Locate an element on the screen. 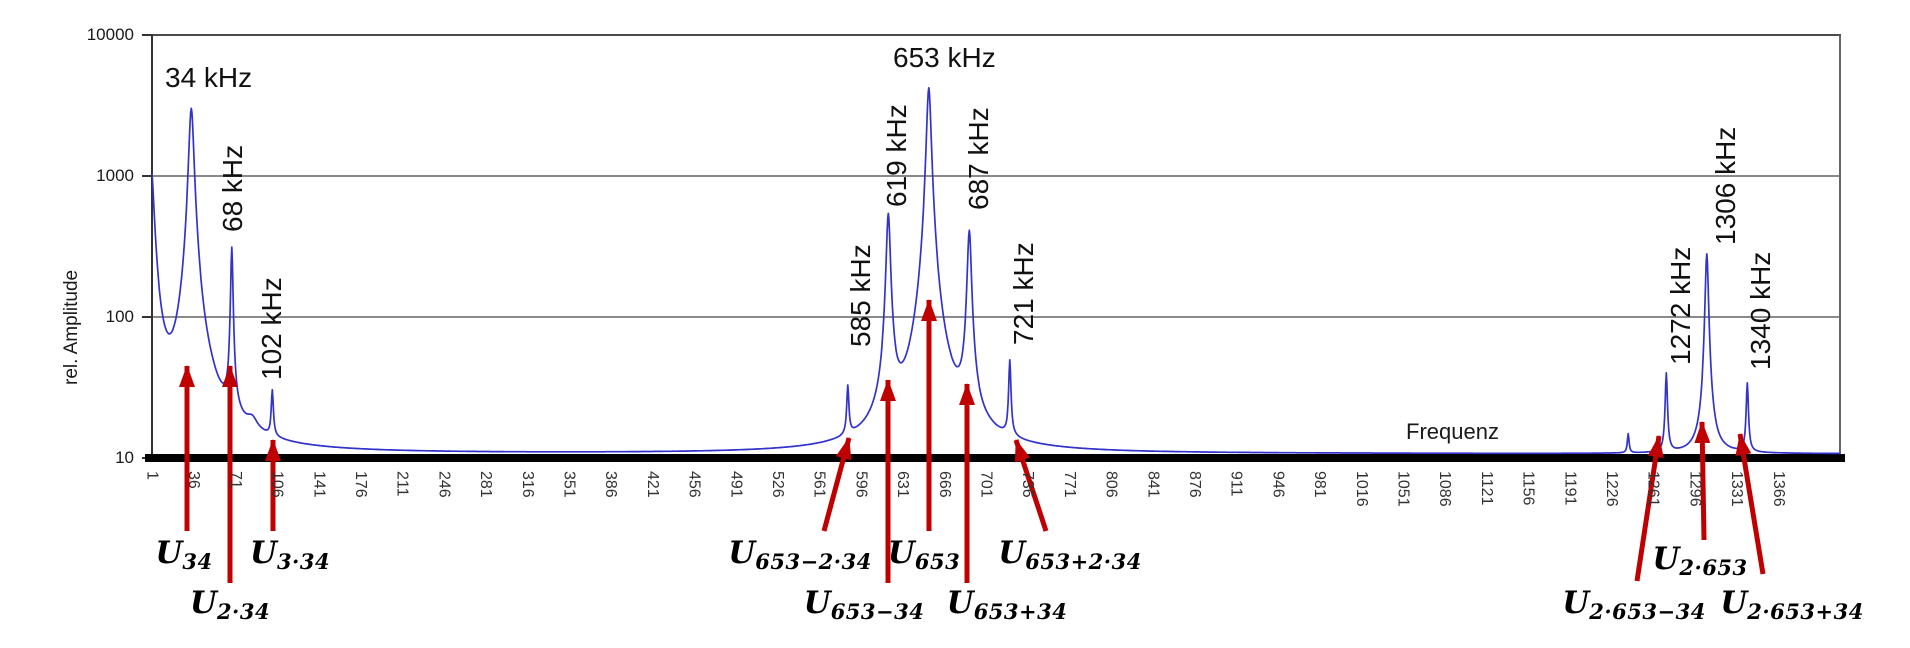  x-tick-label-1261: 1261 is located at coordinates (1653, 489).